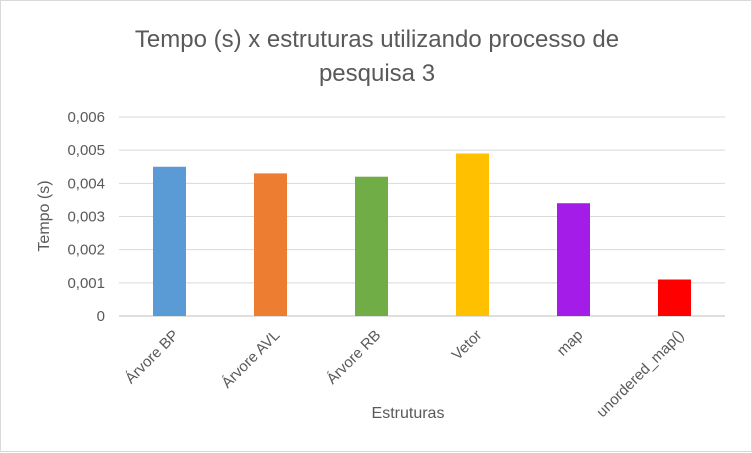  I want to click on y-axis-title: Tempo (s), so click(44, 215).